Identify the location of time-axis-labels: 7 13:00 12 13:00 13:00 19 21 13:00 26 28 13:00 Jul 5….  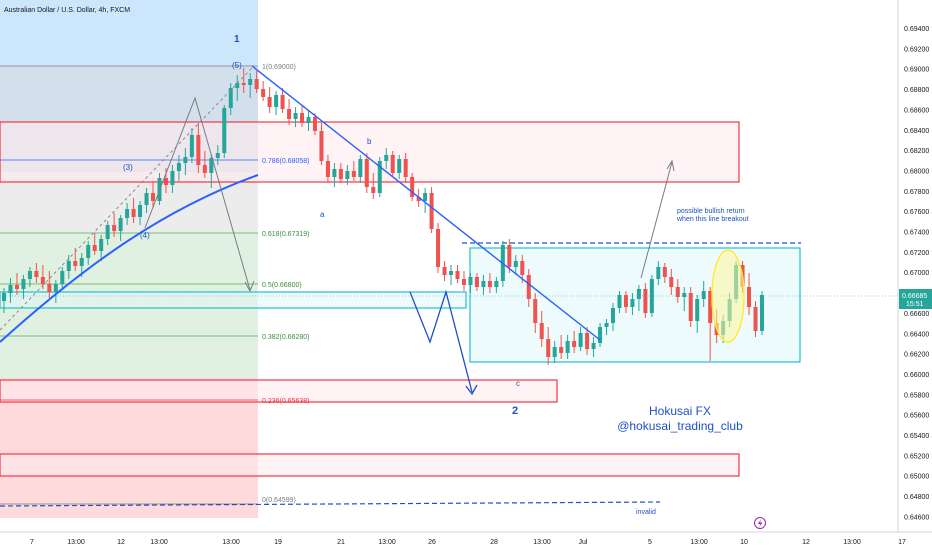
(468, 542).